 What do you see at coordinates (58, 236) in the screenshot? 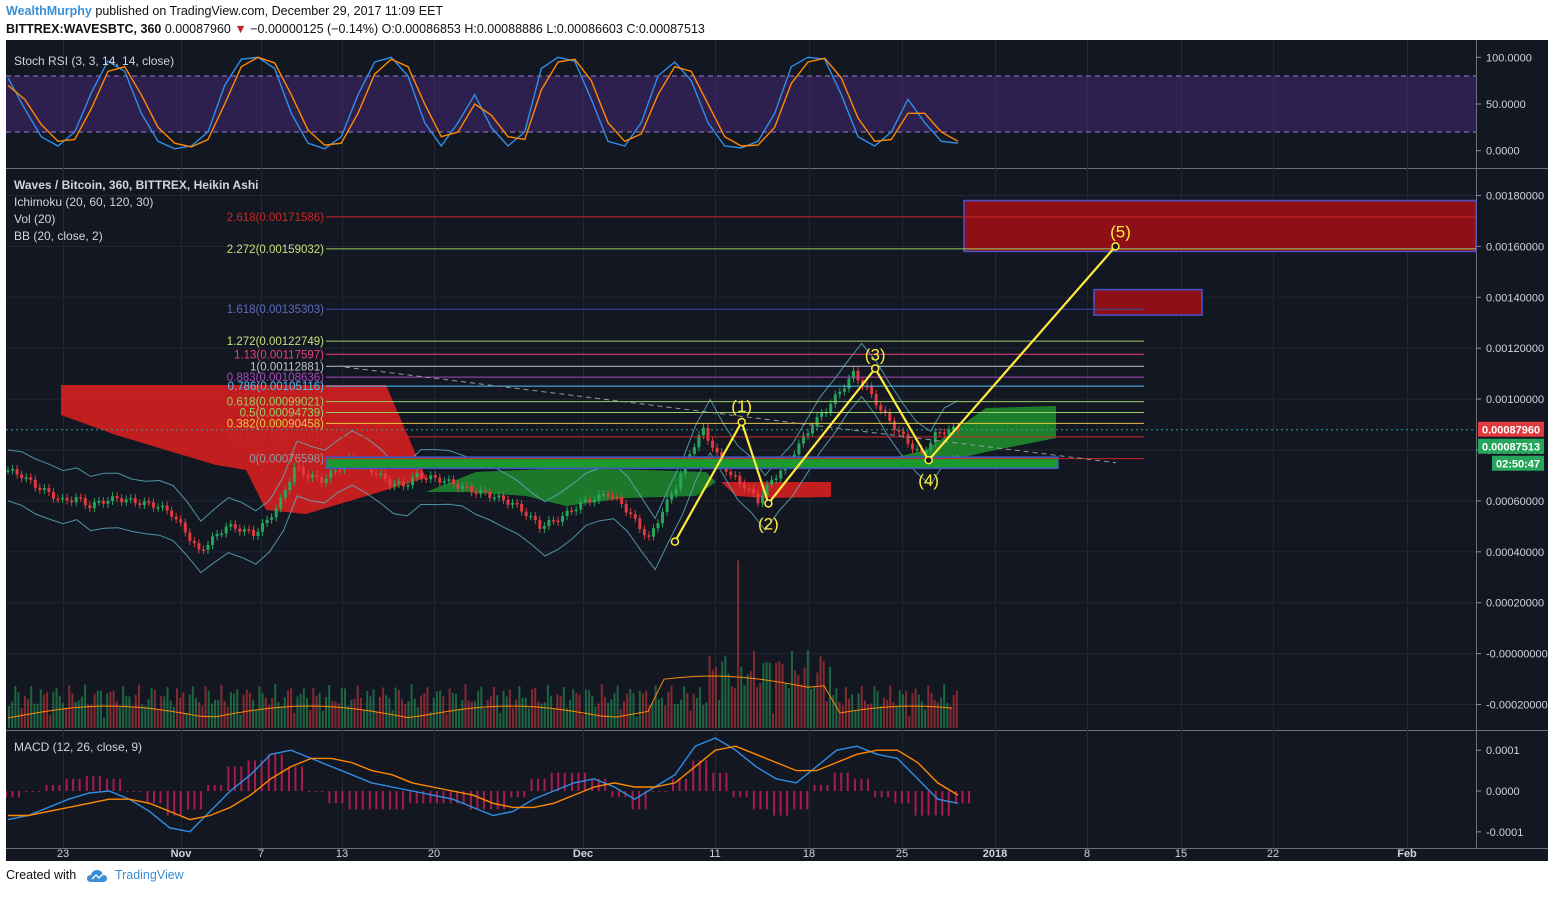
I see `indicator-legend: BB (20, close, 2)` at bounding box center [58, 236].